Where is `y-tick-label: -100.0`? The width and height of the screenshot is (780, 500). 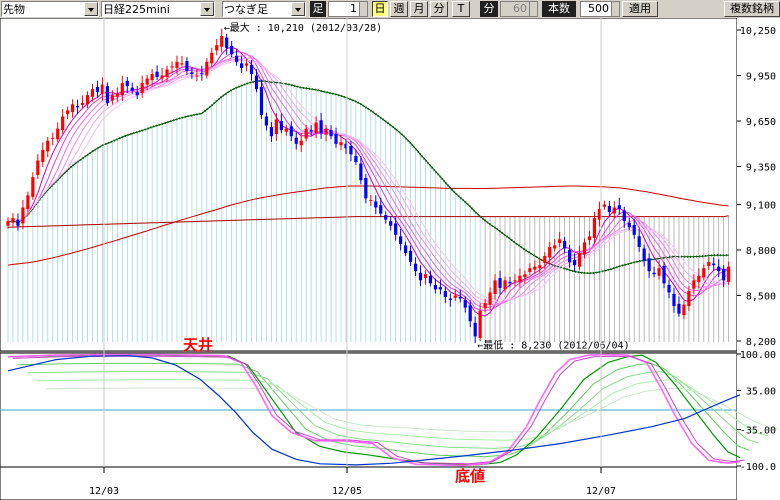
y-tick-label: -100.0 is located at coordinates (758, 467).